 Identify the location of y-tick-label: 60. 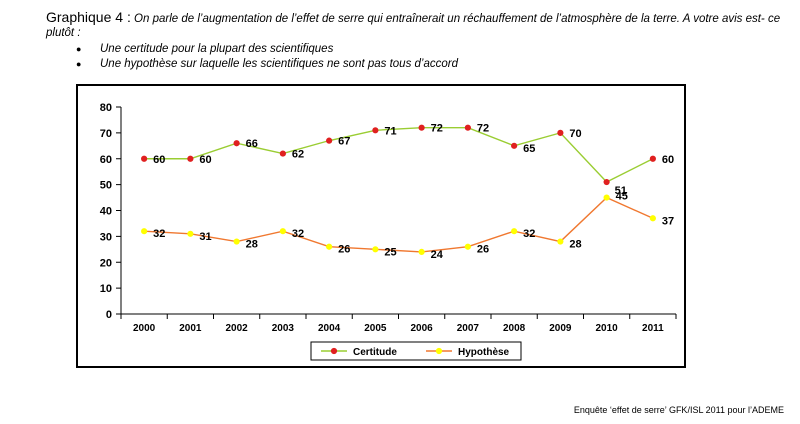
(106, 160).